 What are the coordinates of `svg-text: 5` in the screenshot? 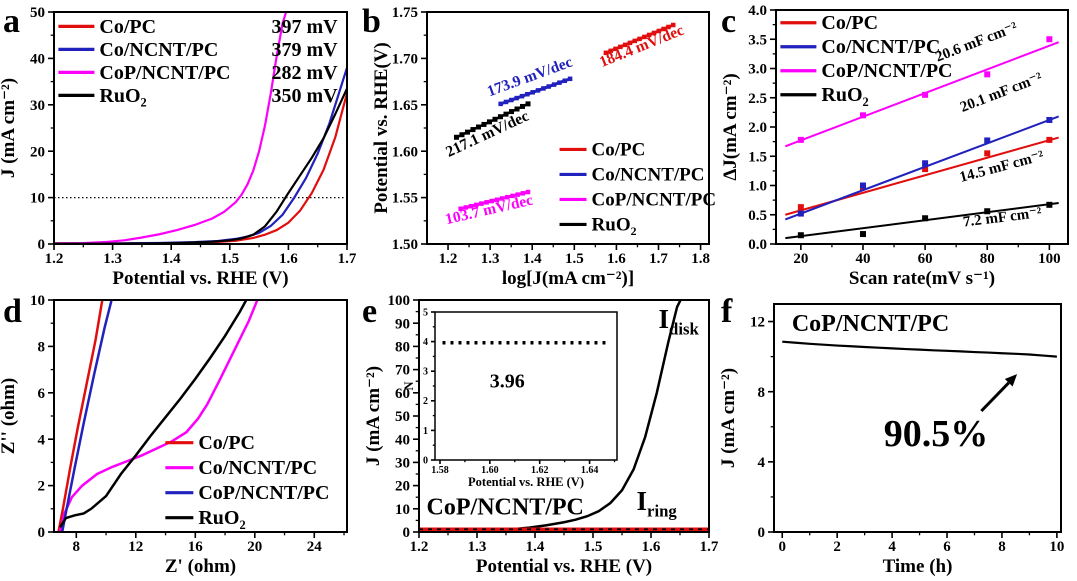 It's located at (425, 312).